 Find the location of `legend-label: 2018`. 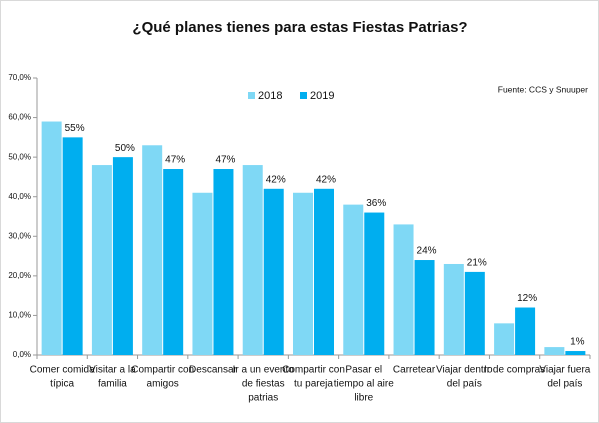

legend-label: 2018 is located at coordinates (270, 96).